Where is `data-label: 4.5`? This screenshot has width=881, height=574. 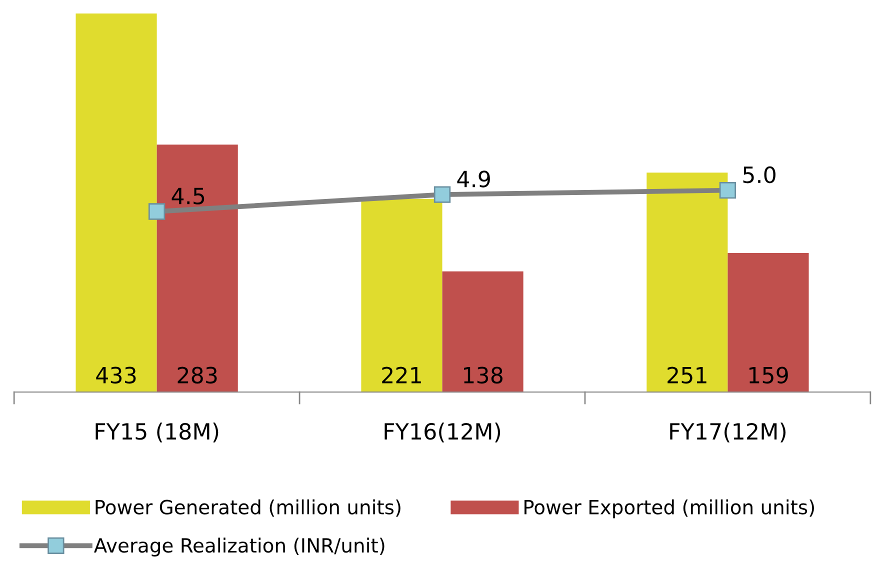
data-label: 4.5 is located at coordinates (188, 196).